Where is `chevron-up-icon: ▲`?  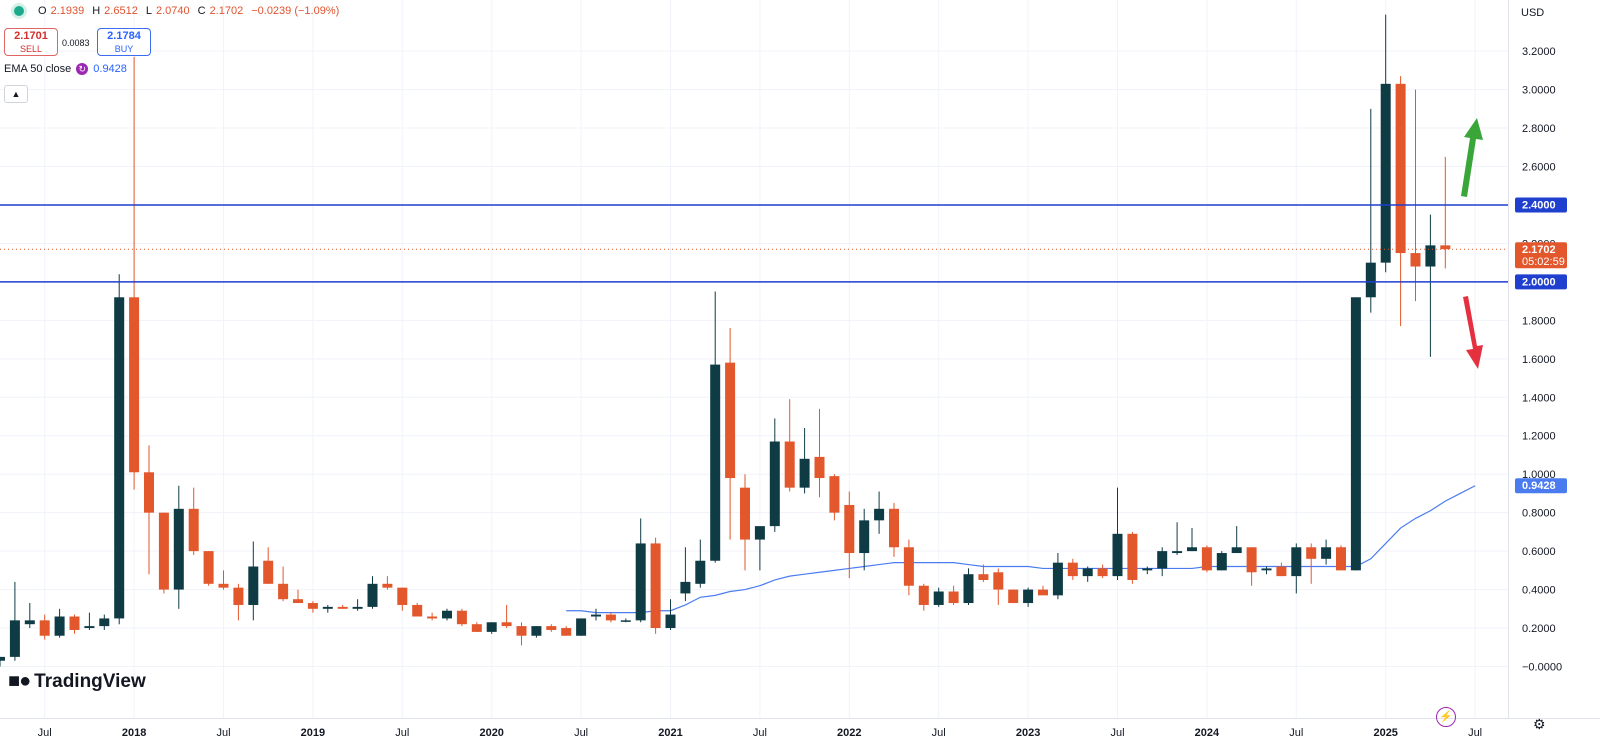 chevron-up-icon: ▲ is located at coordinates (16, 94).